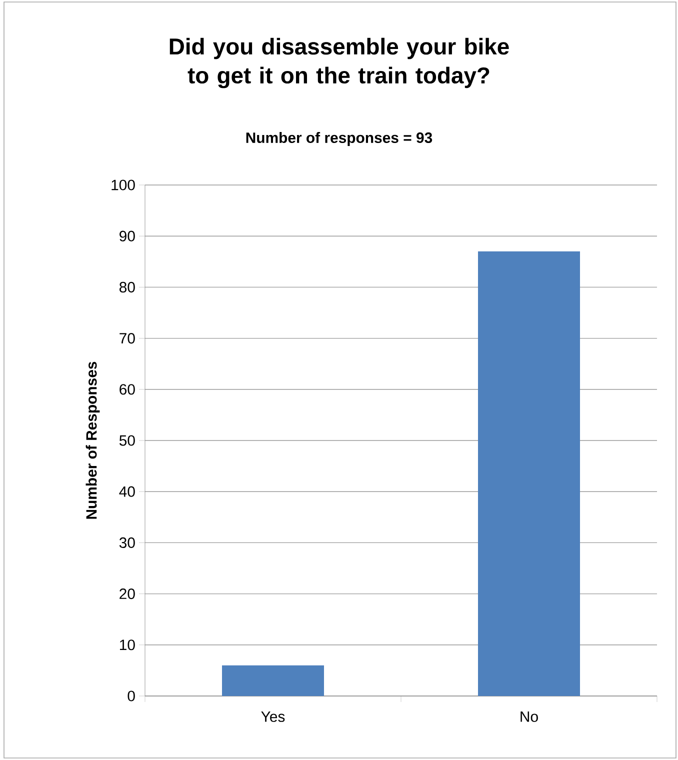 The image size is (678, 760). What do you see at coordinates (127, 338) in the screenshot?
I see `y-tick-label: 70` at bounding box center [127, 338].